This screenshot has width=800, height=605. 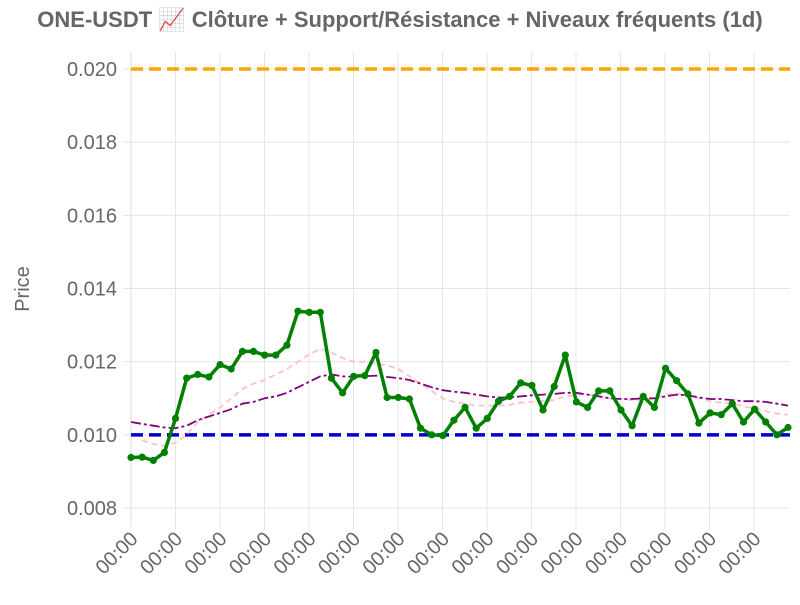 What do you see at coordinates (92, 436) in the screenshot?
I see `y-tick-label: 0.010` at bounding box center [92, 436].